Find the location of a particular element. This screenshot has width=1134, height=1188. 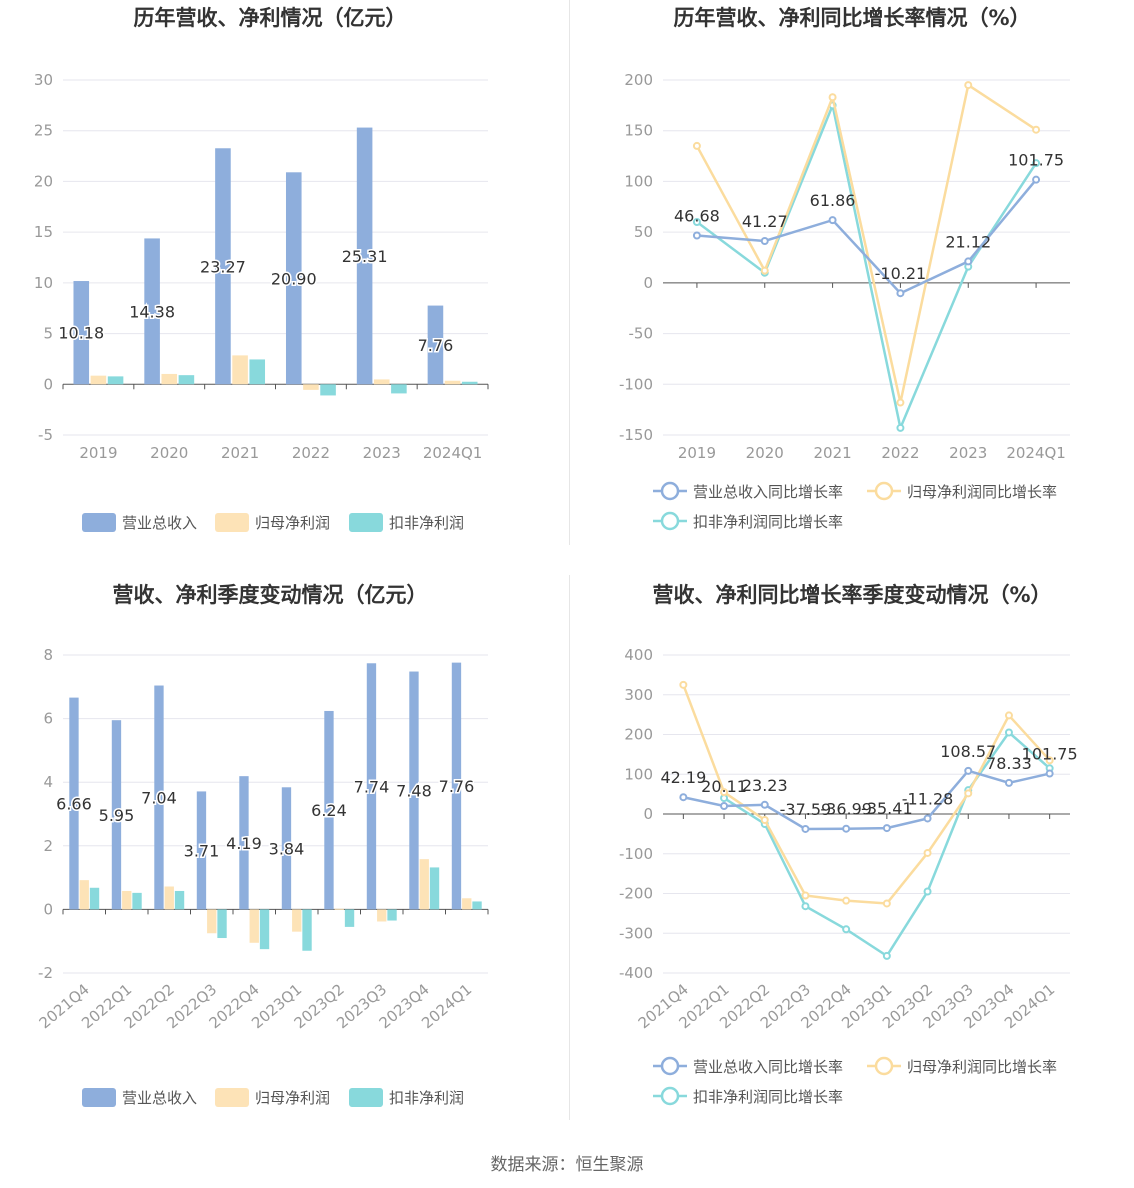

line-data-label: 46.68 is located at coordinates (697, 216).